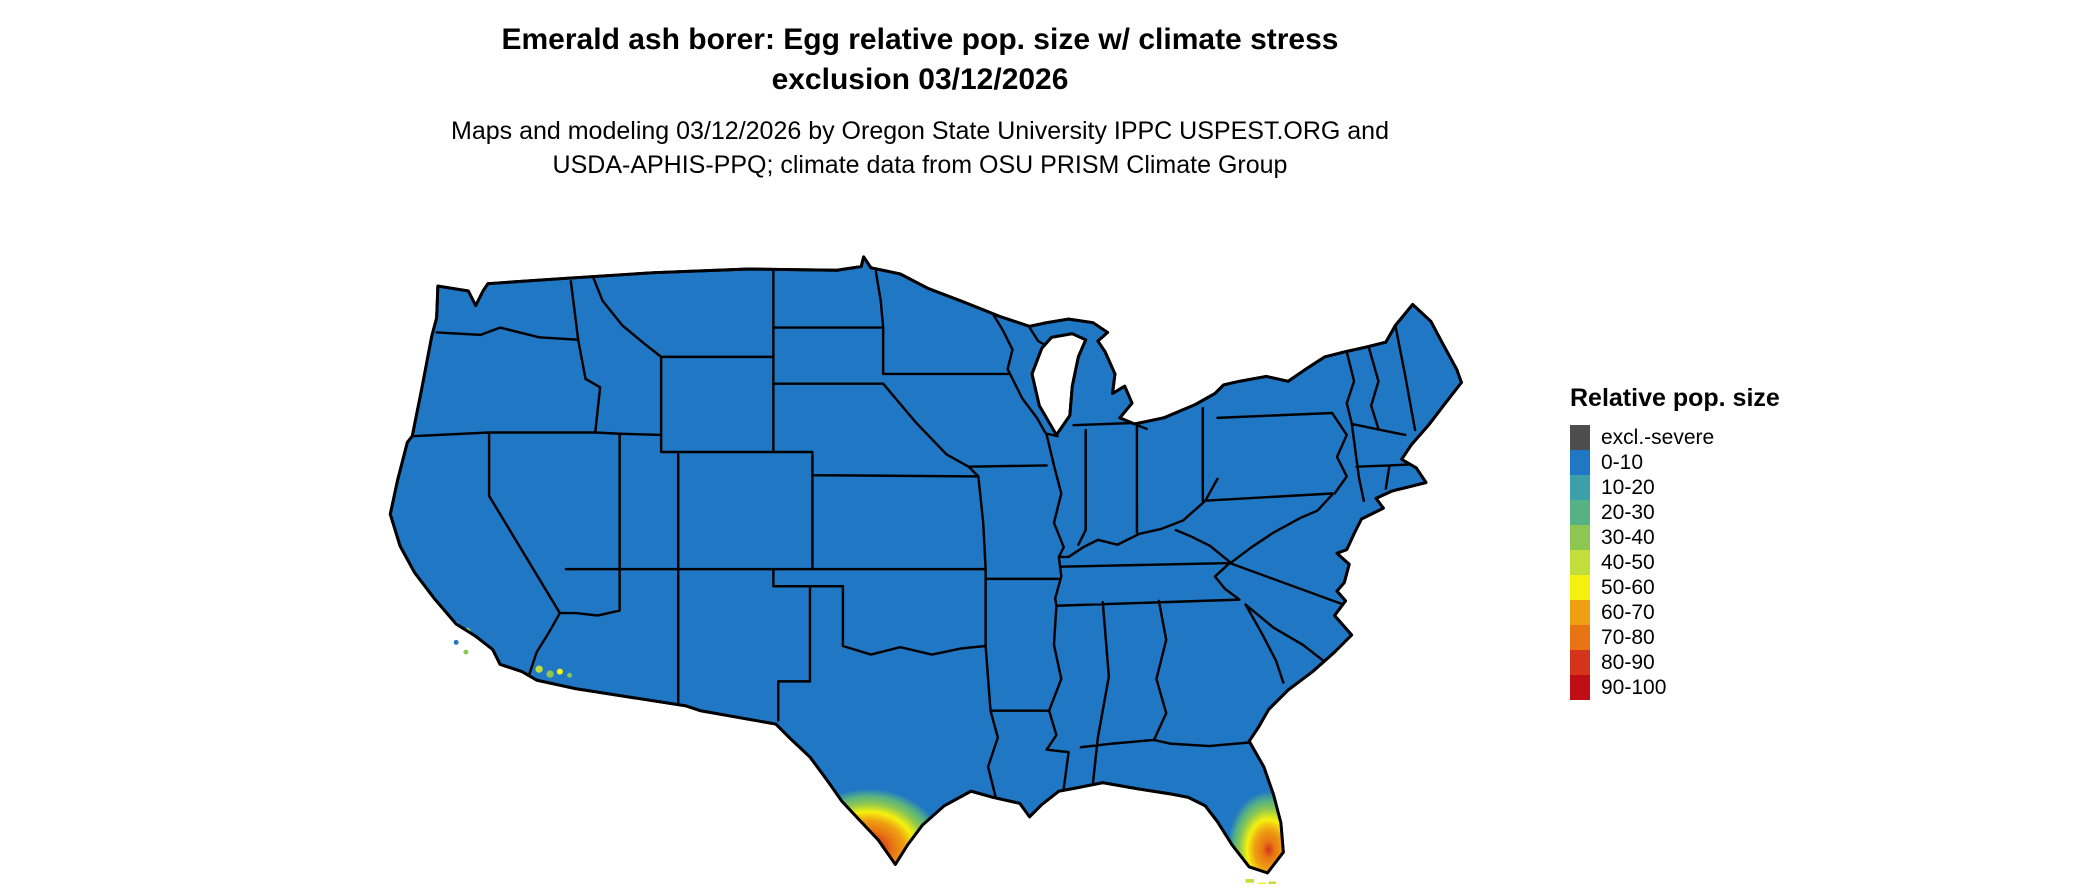 This screenshot has height=892, width=2100. Describe the element at coordinates (1628, 512) in the screenshot. I see `legend-label: 20-30` at that location.